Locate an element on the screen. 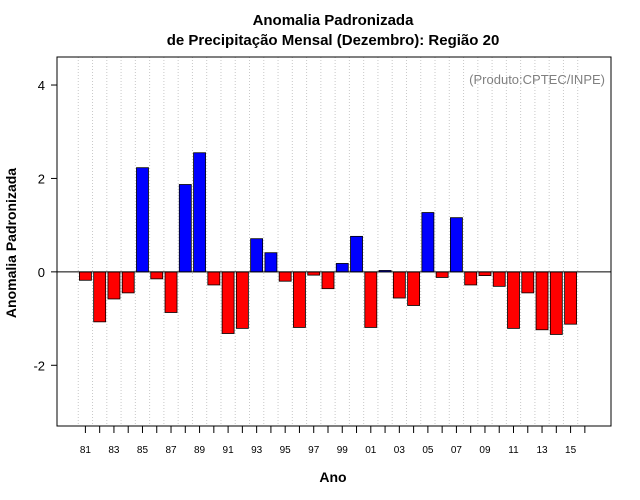 The width and height of the screenshot is (640, 500). chart-title: Anomalia Padronizada is located at coordinates (334, 20).